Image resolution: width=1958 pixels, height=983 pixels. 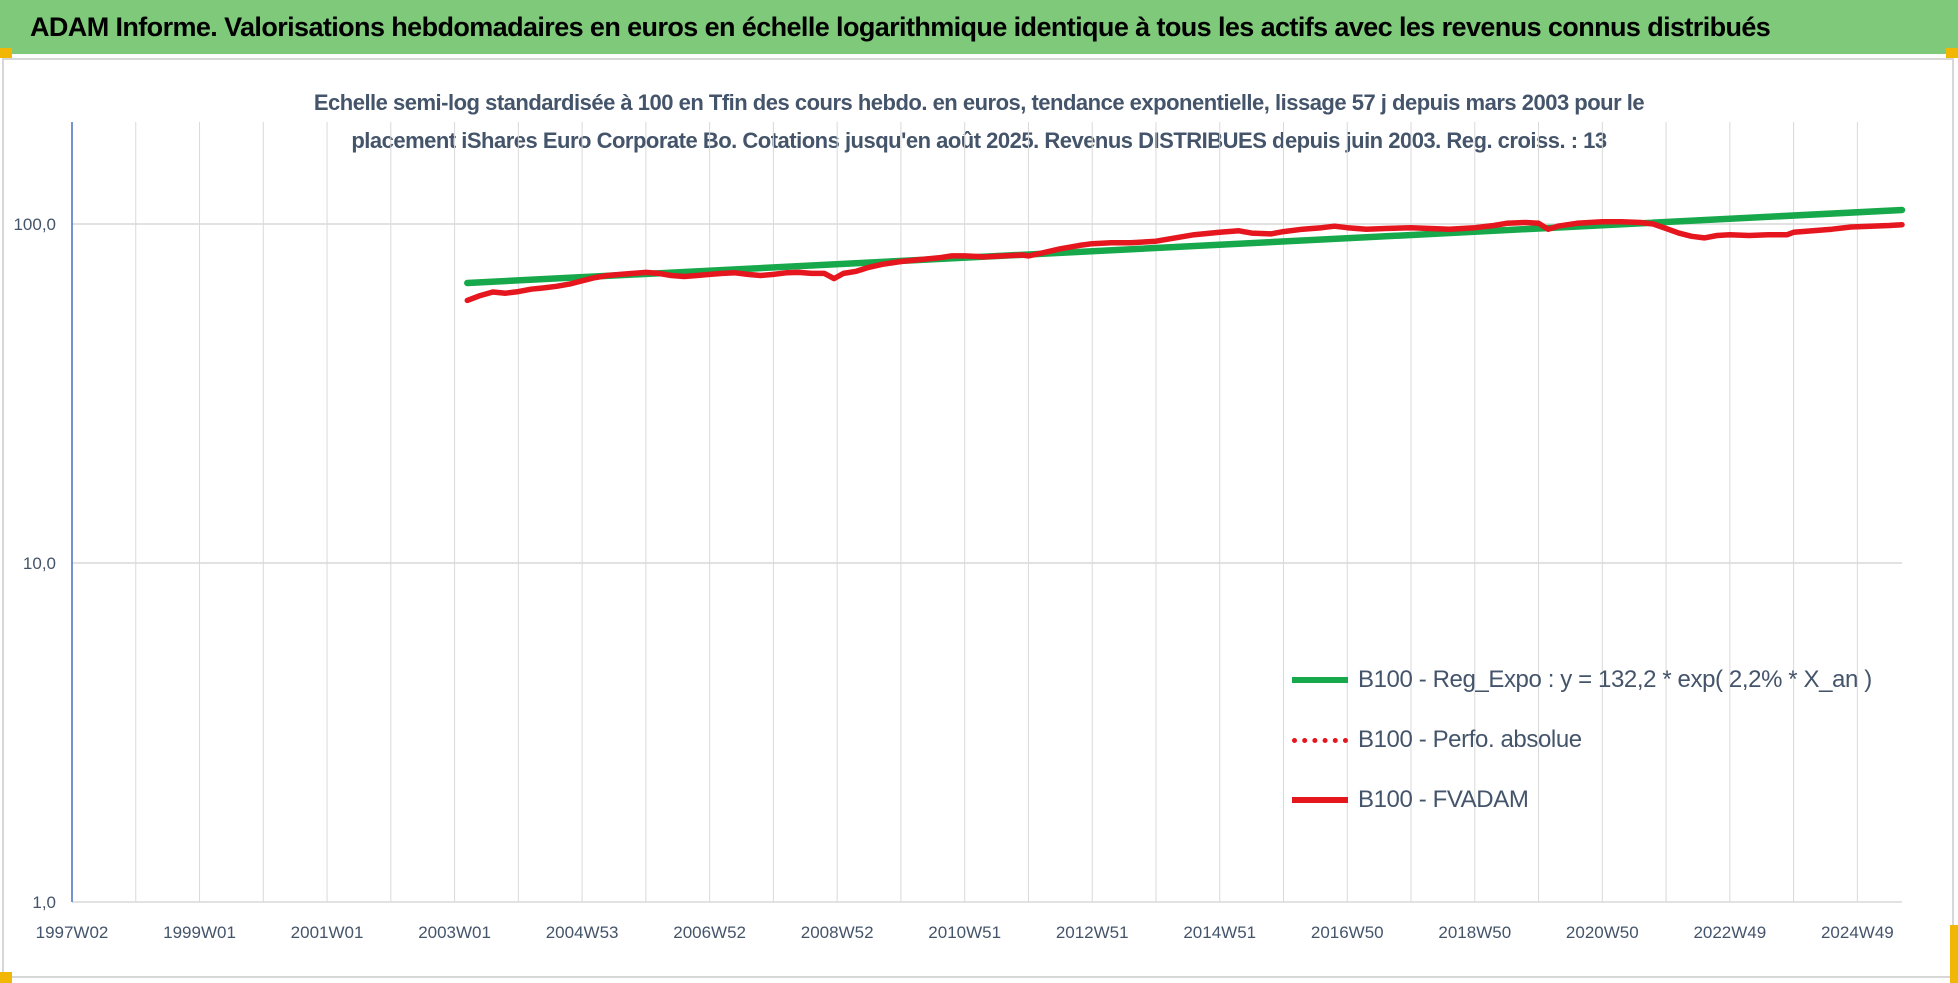 What do you see at coordinates (454, 932) in the screenshot?
I see `x-tick-label-3: 2003W01` at bounding box center [454, 932].